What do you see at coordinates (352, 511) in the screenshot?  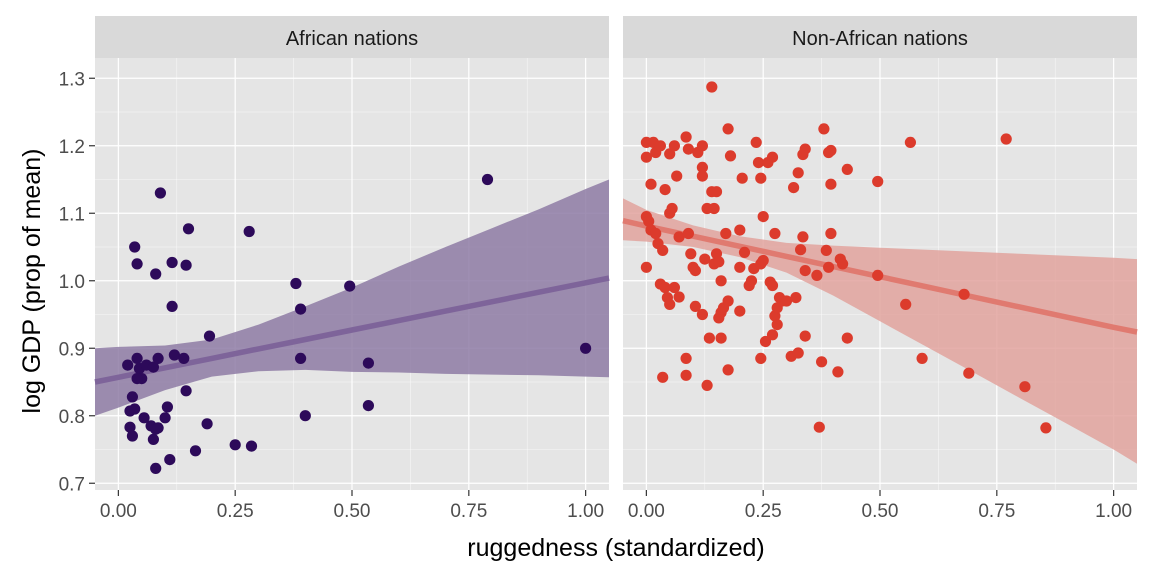 I see `x-tick-label: 0.50` at bounding box center [352, 511].